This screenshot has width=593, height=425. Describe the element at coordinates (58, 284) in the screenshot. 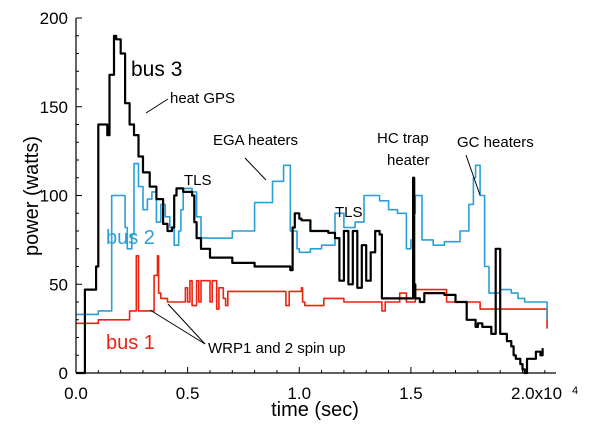

I see `y-tick-label: 50` at that location.